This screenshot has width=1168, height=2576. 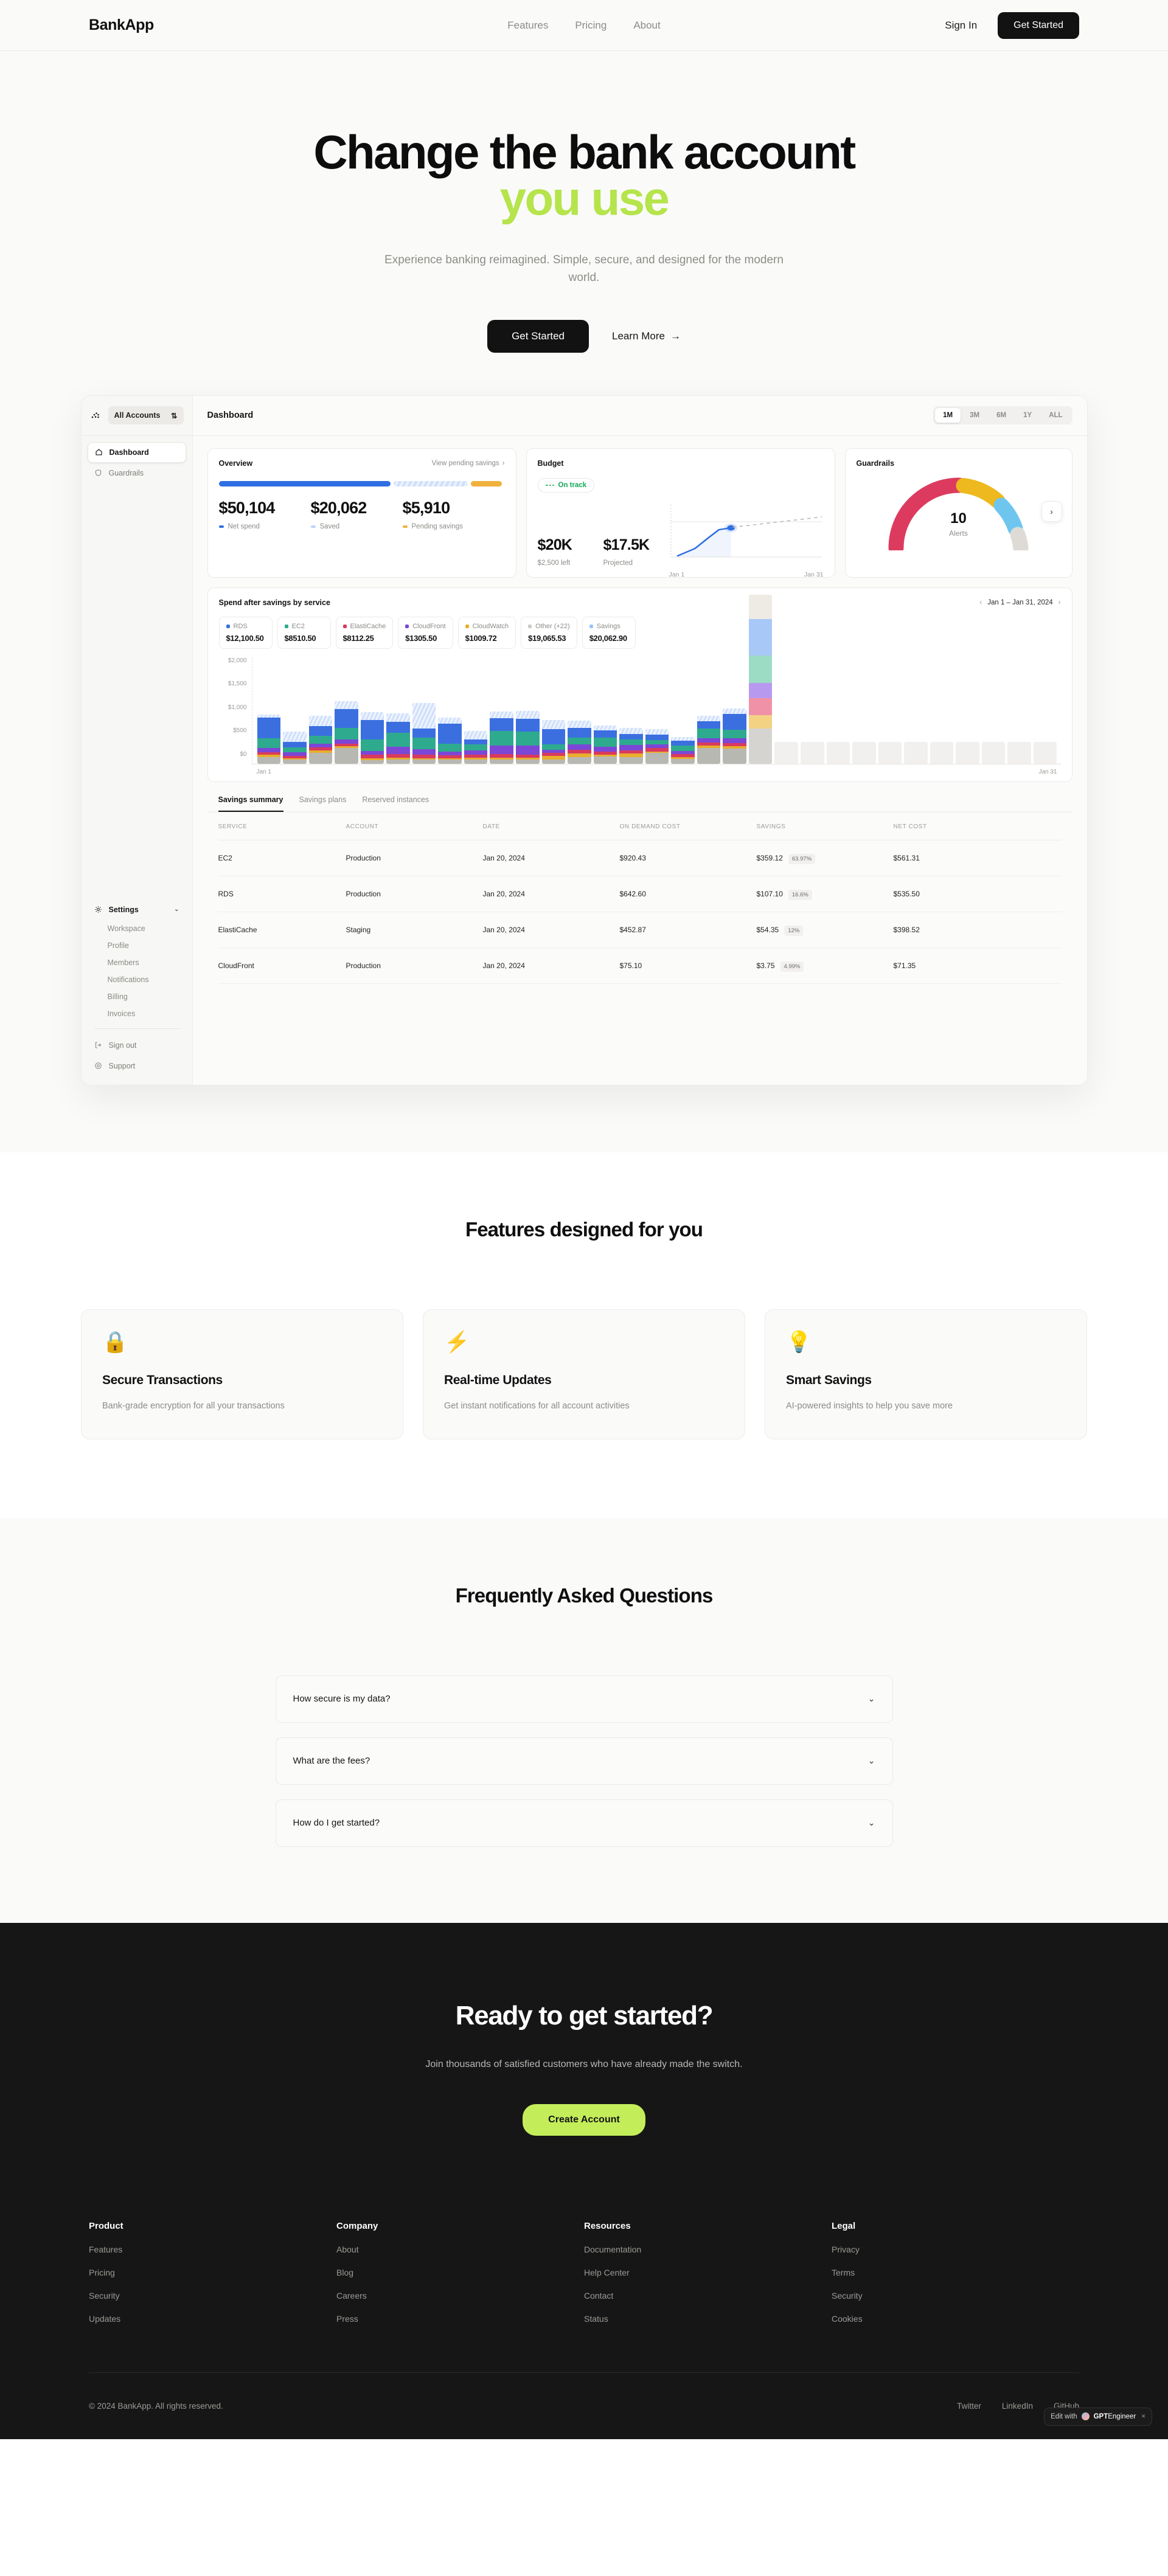 I want to click on footer-link: Terms, so click(x=843, y=2272).